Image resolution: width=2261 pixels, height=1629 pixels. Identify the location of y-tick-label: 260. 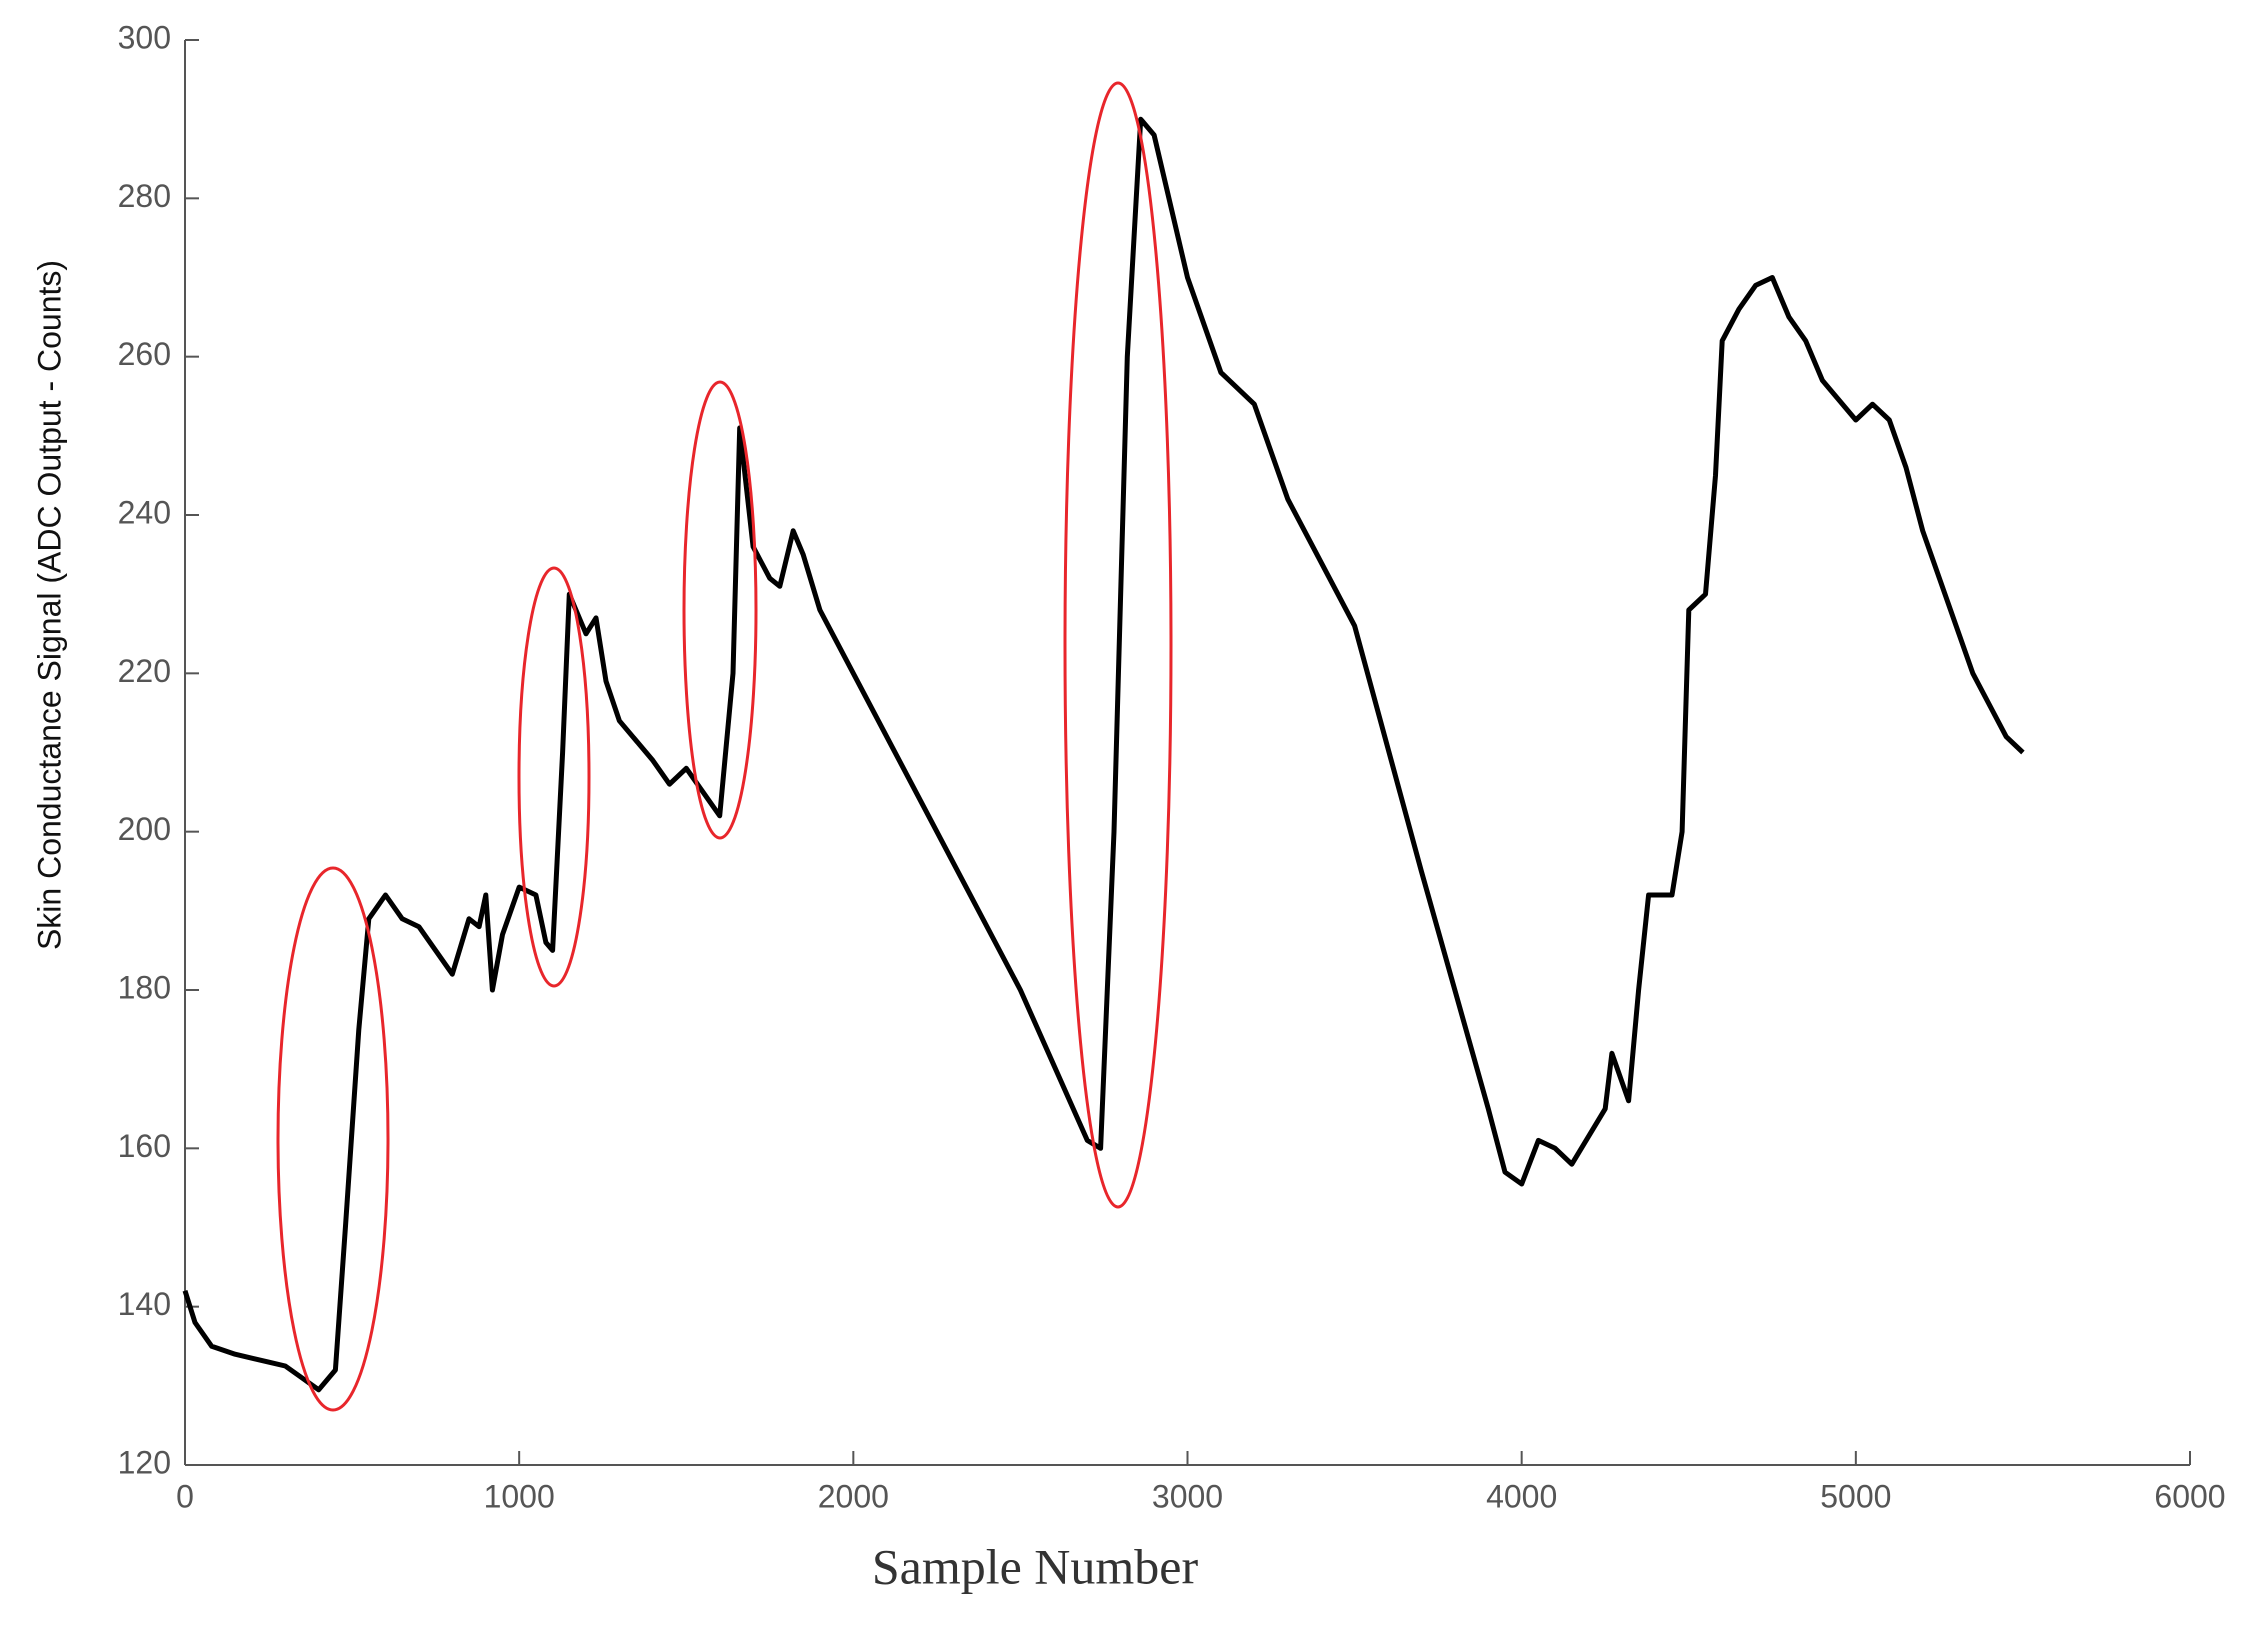
(144, 354).